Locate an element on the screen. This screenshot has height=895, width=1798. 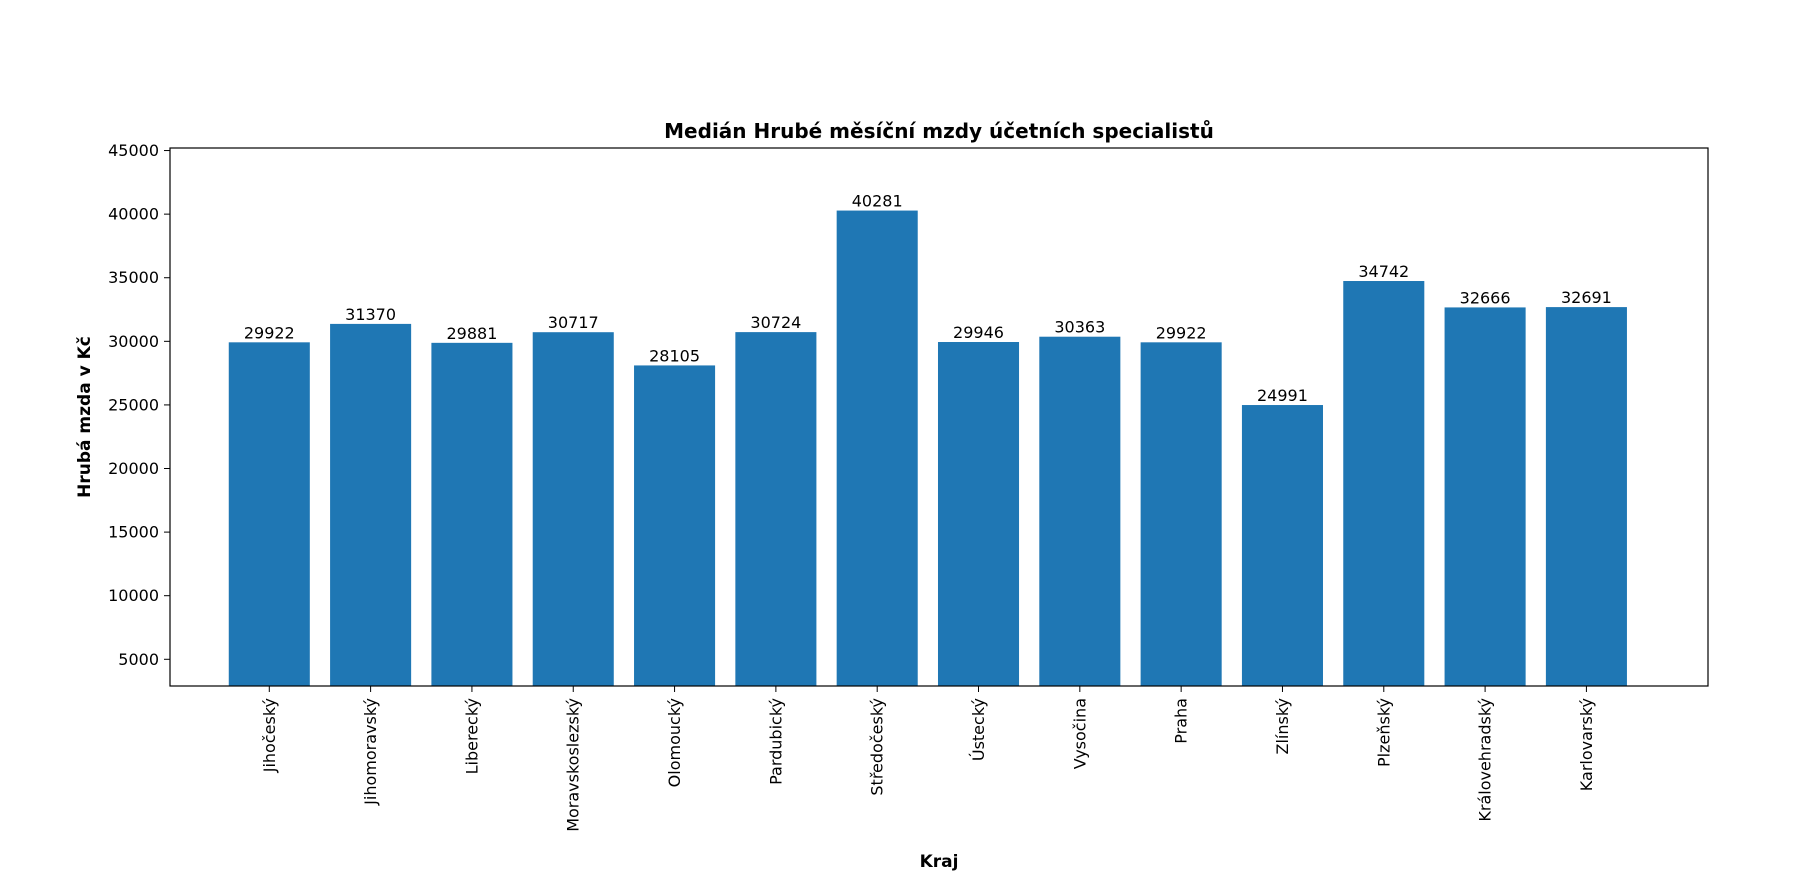
x-tick-label: Královehradský is located at coordinates (1485, 760).